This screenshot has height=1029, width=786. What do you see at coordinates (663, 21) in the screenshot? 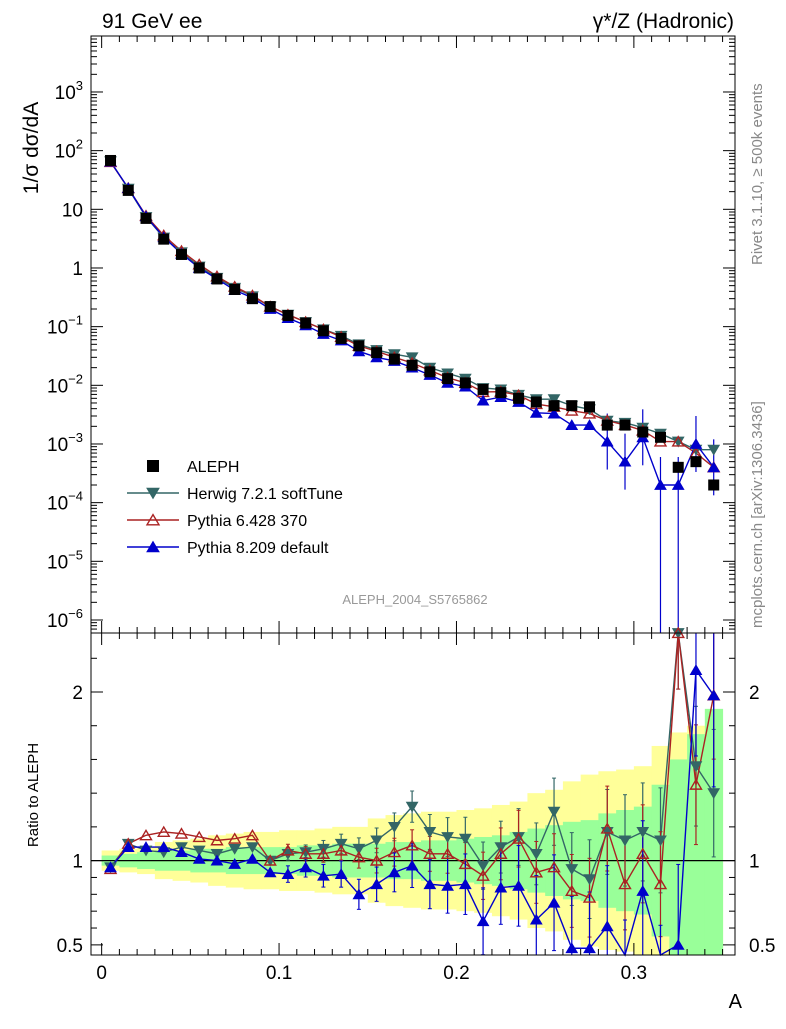
I see `header-right: γ*/Z (Hadronic)` at bounding box center [663, 21].